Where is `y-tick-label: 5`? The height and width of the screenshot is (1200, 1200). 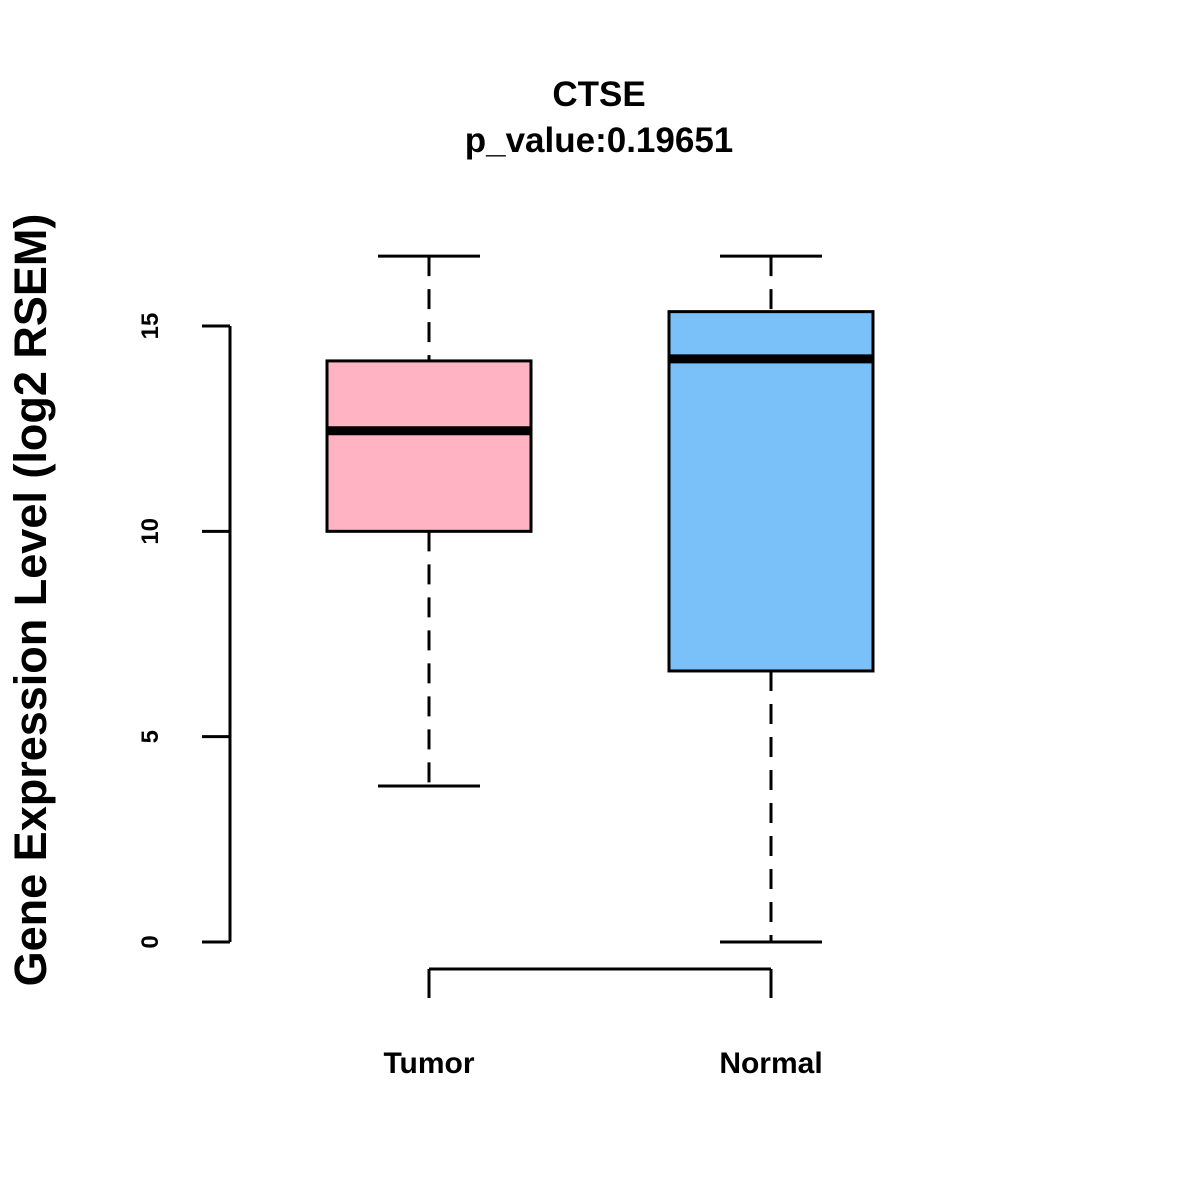 y-tick-label: 5 is located at coordinates (150, 736).